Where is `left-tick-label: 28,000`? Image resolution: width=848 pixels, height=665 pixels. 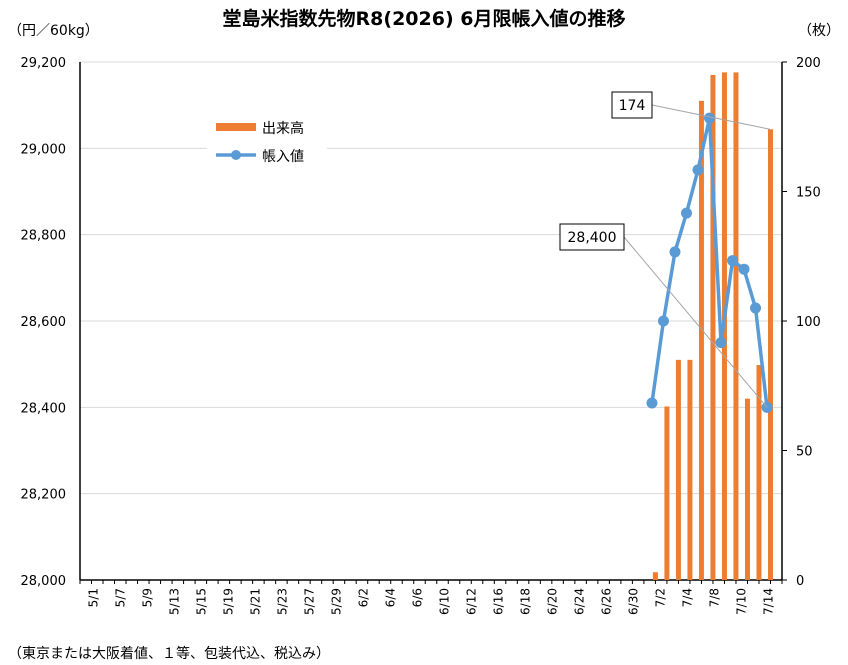
left-tick-label: 28,000 is located at coordinates (44, 581).